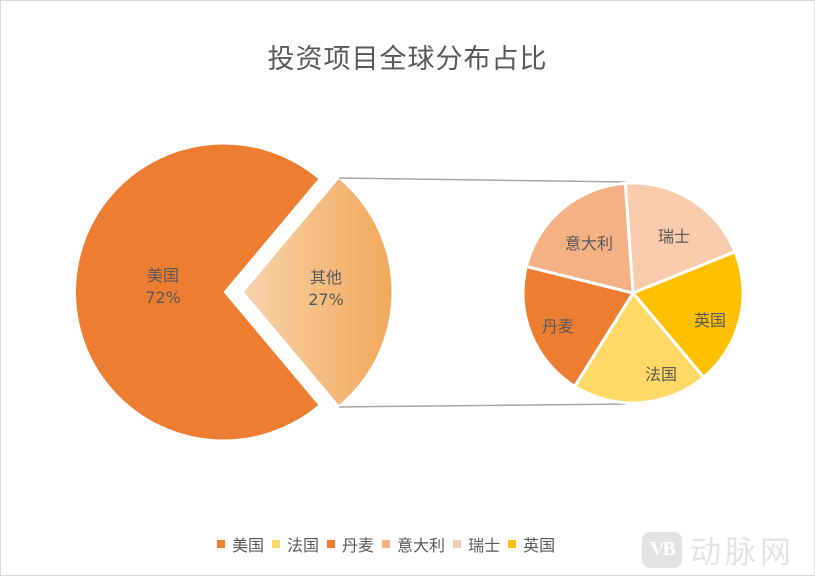  Describe the element at coordinates (163, 287) in the screenshot. I see `label-usa: 美国 72%` at that location.